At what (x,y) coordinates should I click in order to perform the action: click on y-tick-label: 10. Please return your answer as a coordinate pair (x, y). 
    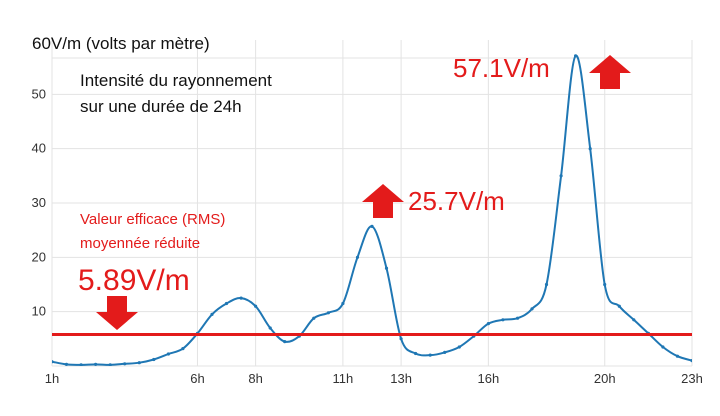
    Looking at the image, I should click on (39, 311).